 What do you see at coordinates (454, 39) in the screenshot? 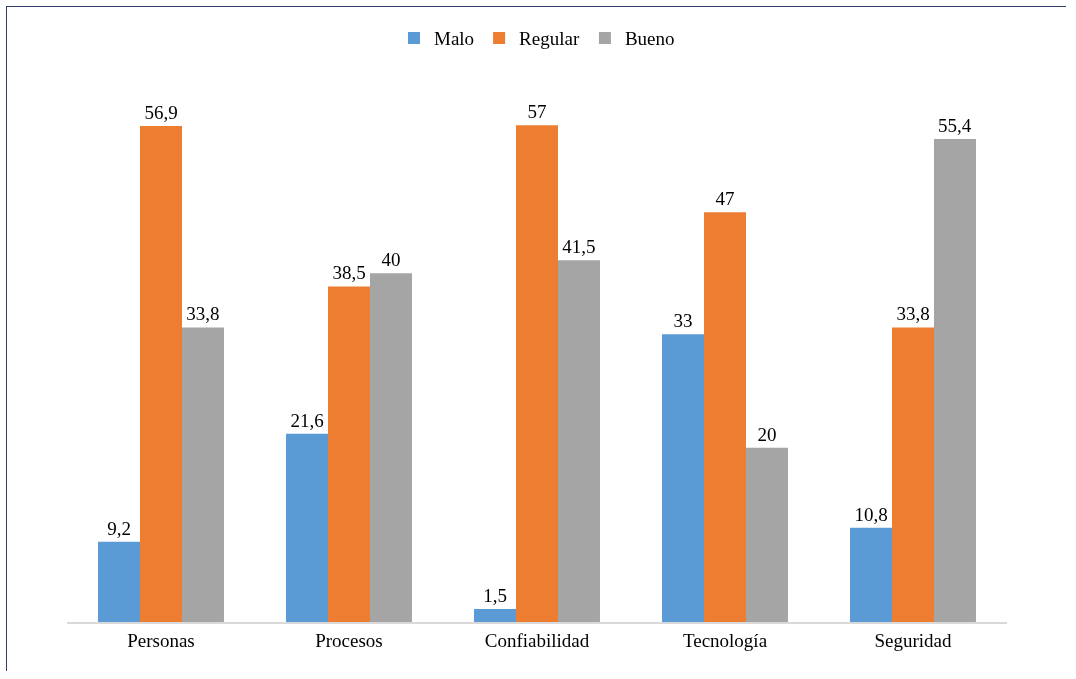
I see `legend-label: Malo` at bounding box center [454, 39].